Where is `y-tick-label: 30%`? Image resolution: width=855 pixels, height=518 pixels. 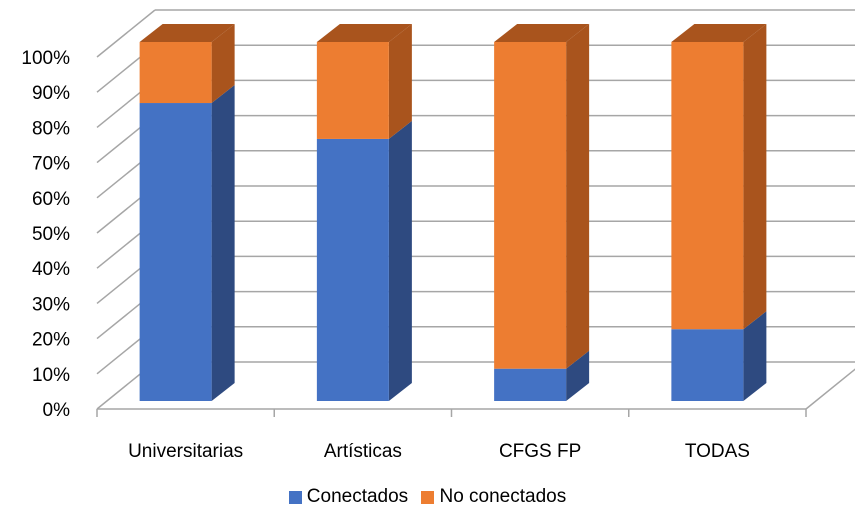 y-tick-label: 30% is located at coordinates (51, 304).